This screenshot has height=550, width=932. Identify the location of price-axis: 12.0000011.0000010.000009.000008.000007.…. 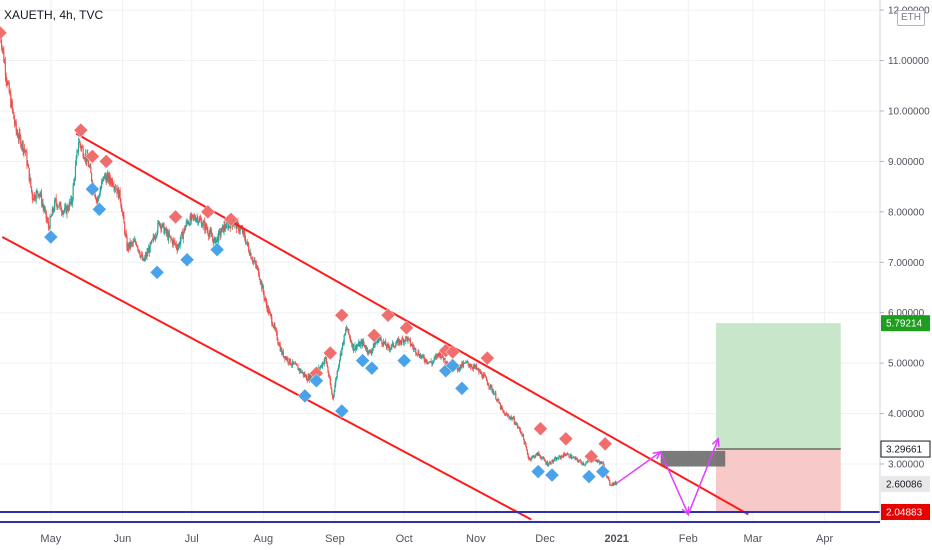
(905, 275).